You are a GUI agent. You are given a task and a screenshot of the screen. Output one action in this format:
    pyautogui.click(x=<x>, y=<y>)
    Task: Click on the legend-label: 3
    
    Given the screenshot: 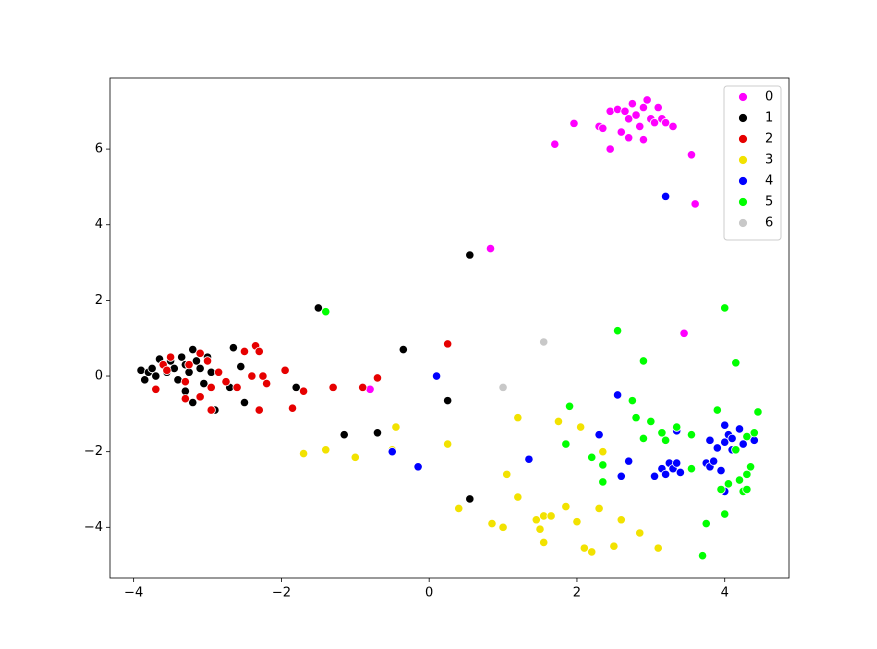 What is the action you would take?
    pyautogui.click(x=769, y=160)
    